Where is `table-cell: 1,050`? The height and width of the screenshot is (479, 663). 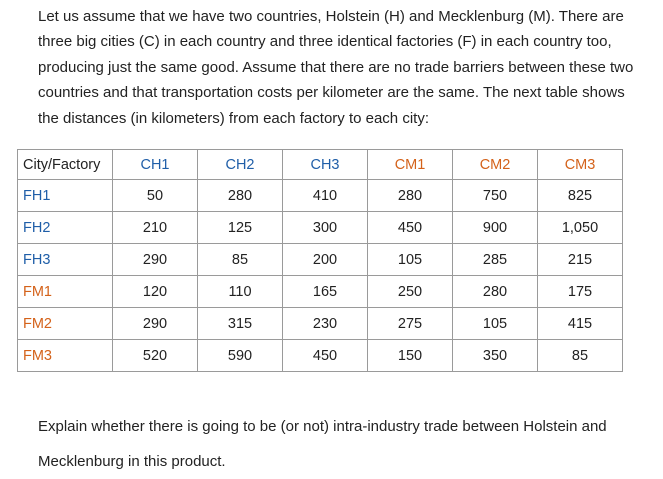
table-cell: 1,050 is located at coordinates (580, 227).